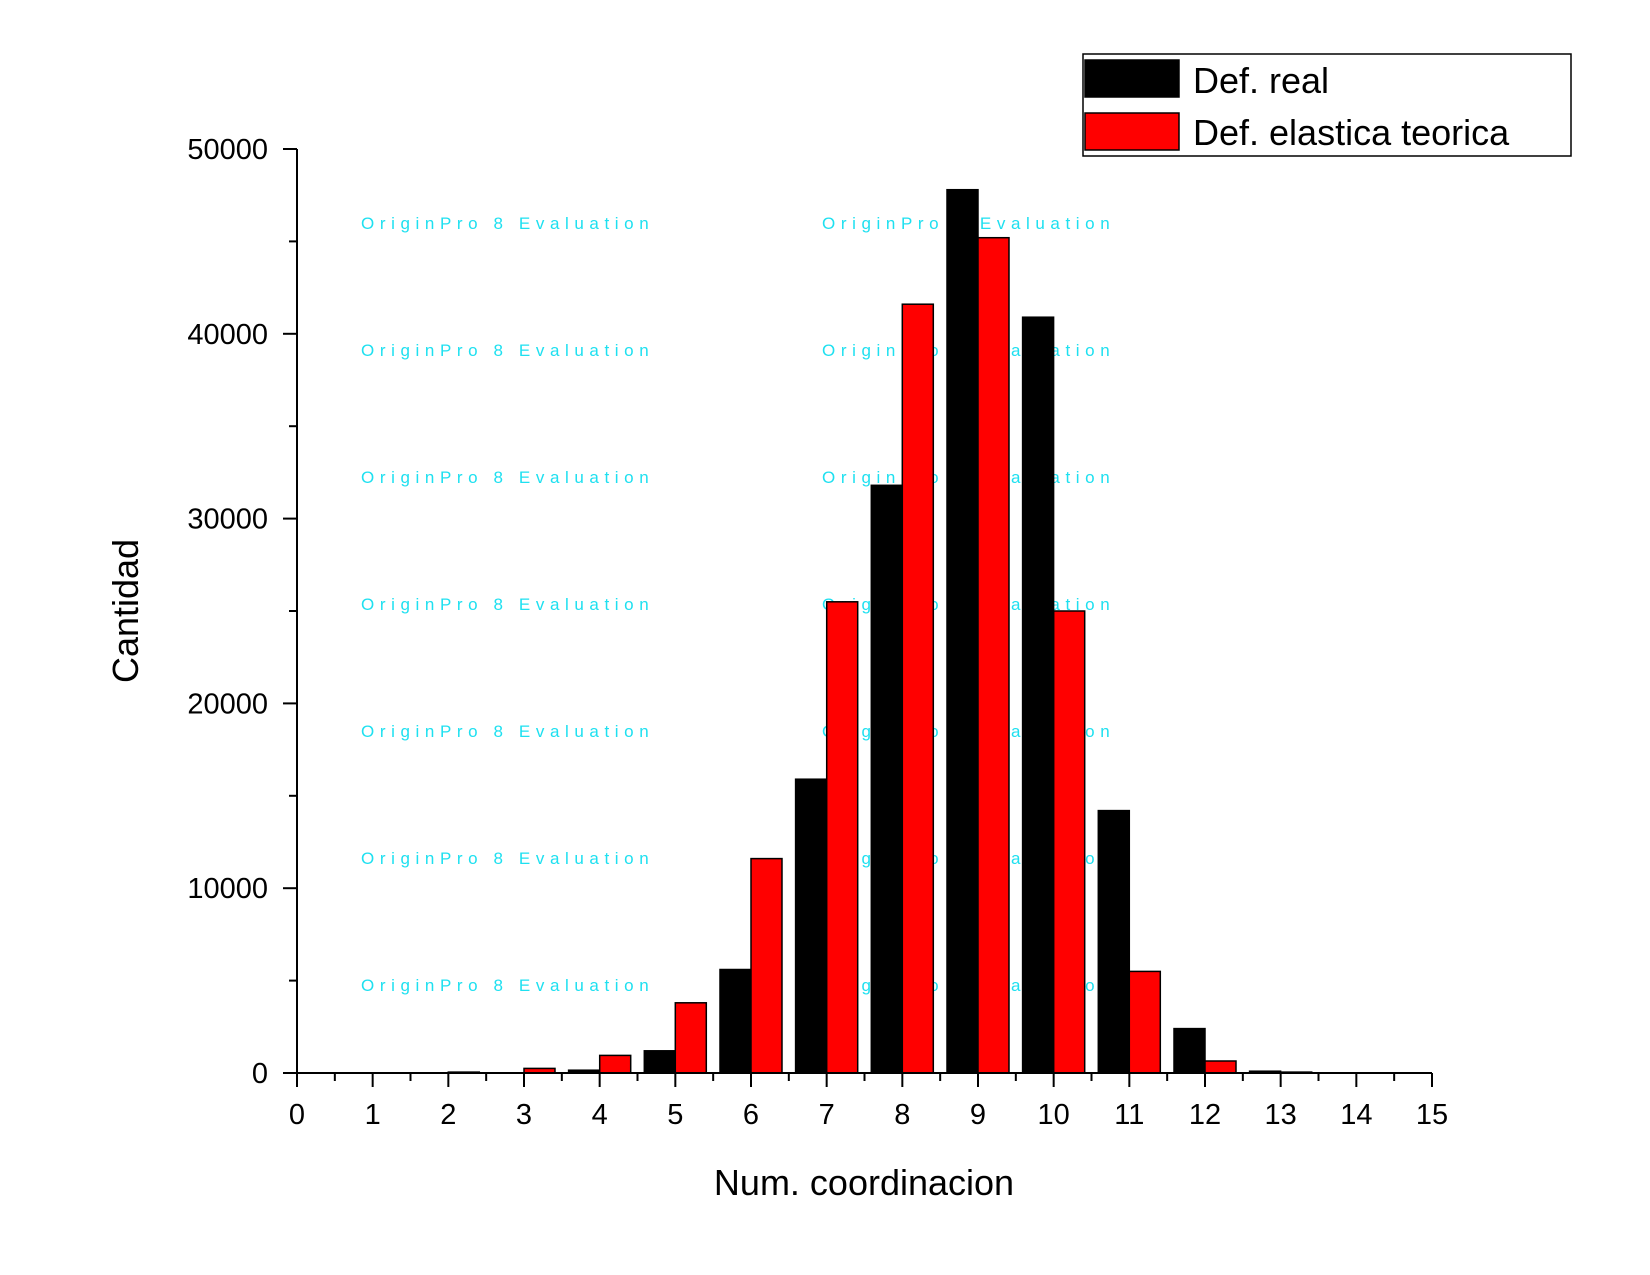  I want to click on x-tick-label: 11, so click(1129, 1115).